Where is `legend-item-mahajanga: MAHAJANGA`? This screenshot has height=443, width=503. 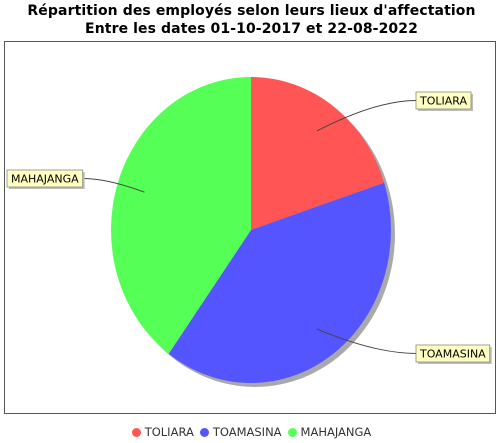
legend-item-mahajanga: MAHAJANGA is located at coordinates (330, 432).